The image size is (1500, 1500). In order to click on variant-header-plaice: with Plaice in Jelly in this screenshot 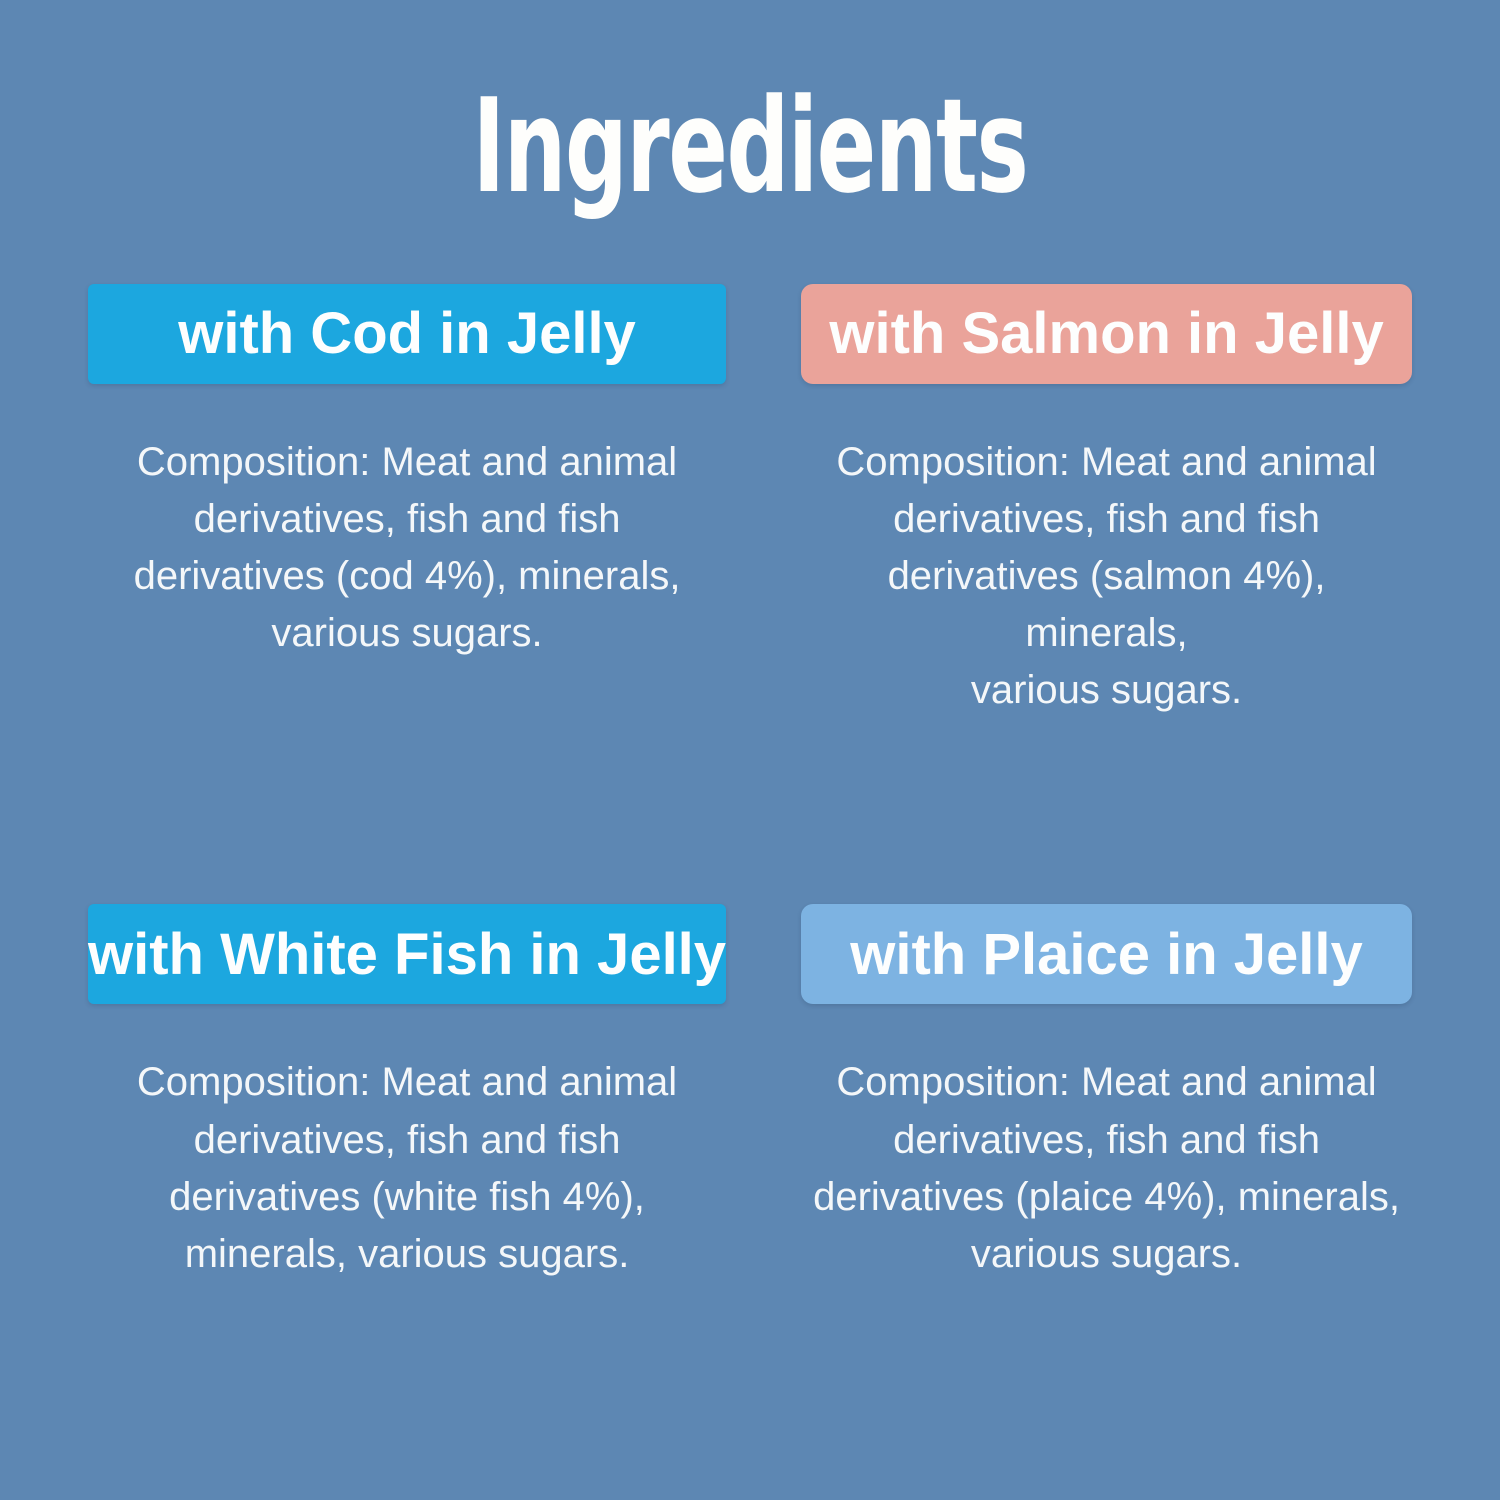, I will do `click(1106, 954)`.